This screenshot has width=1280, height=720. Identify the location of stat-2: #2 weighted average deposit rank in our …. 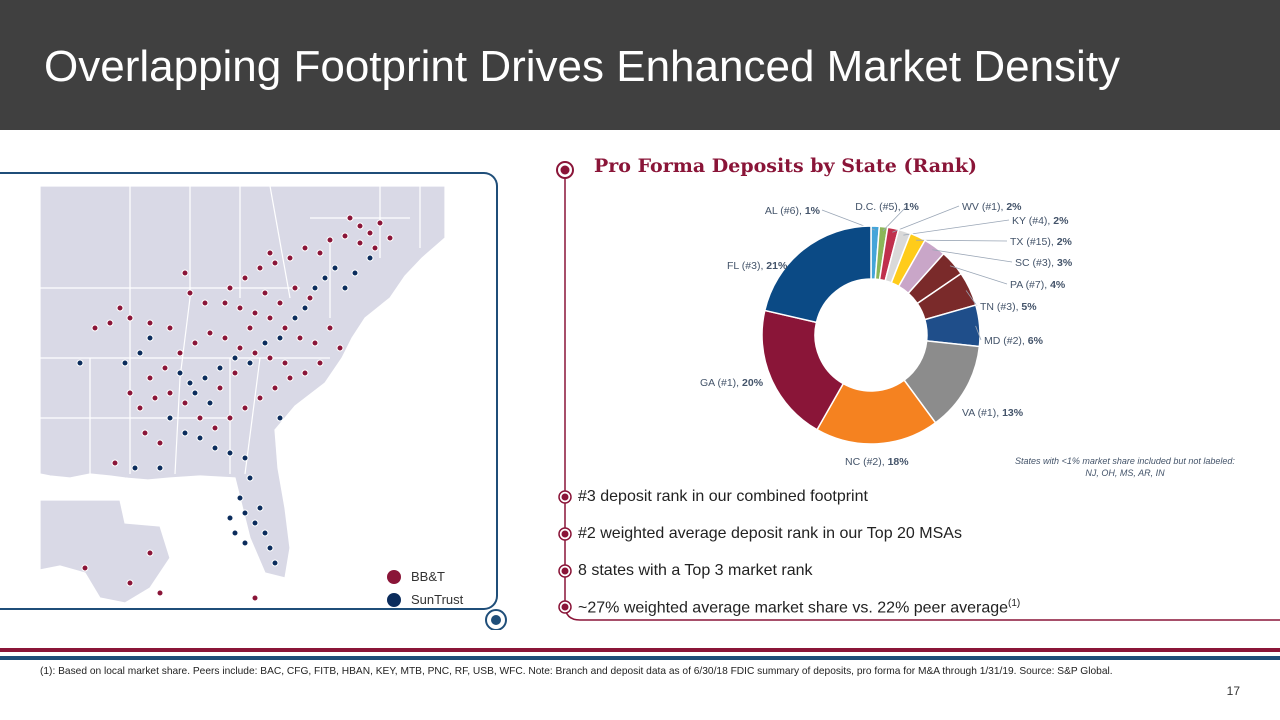
(770, 533).